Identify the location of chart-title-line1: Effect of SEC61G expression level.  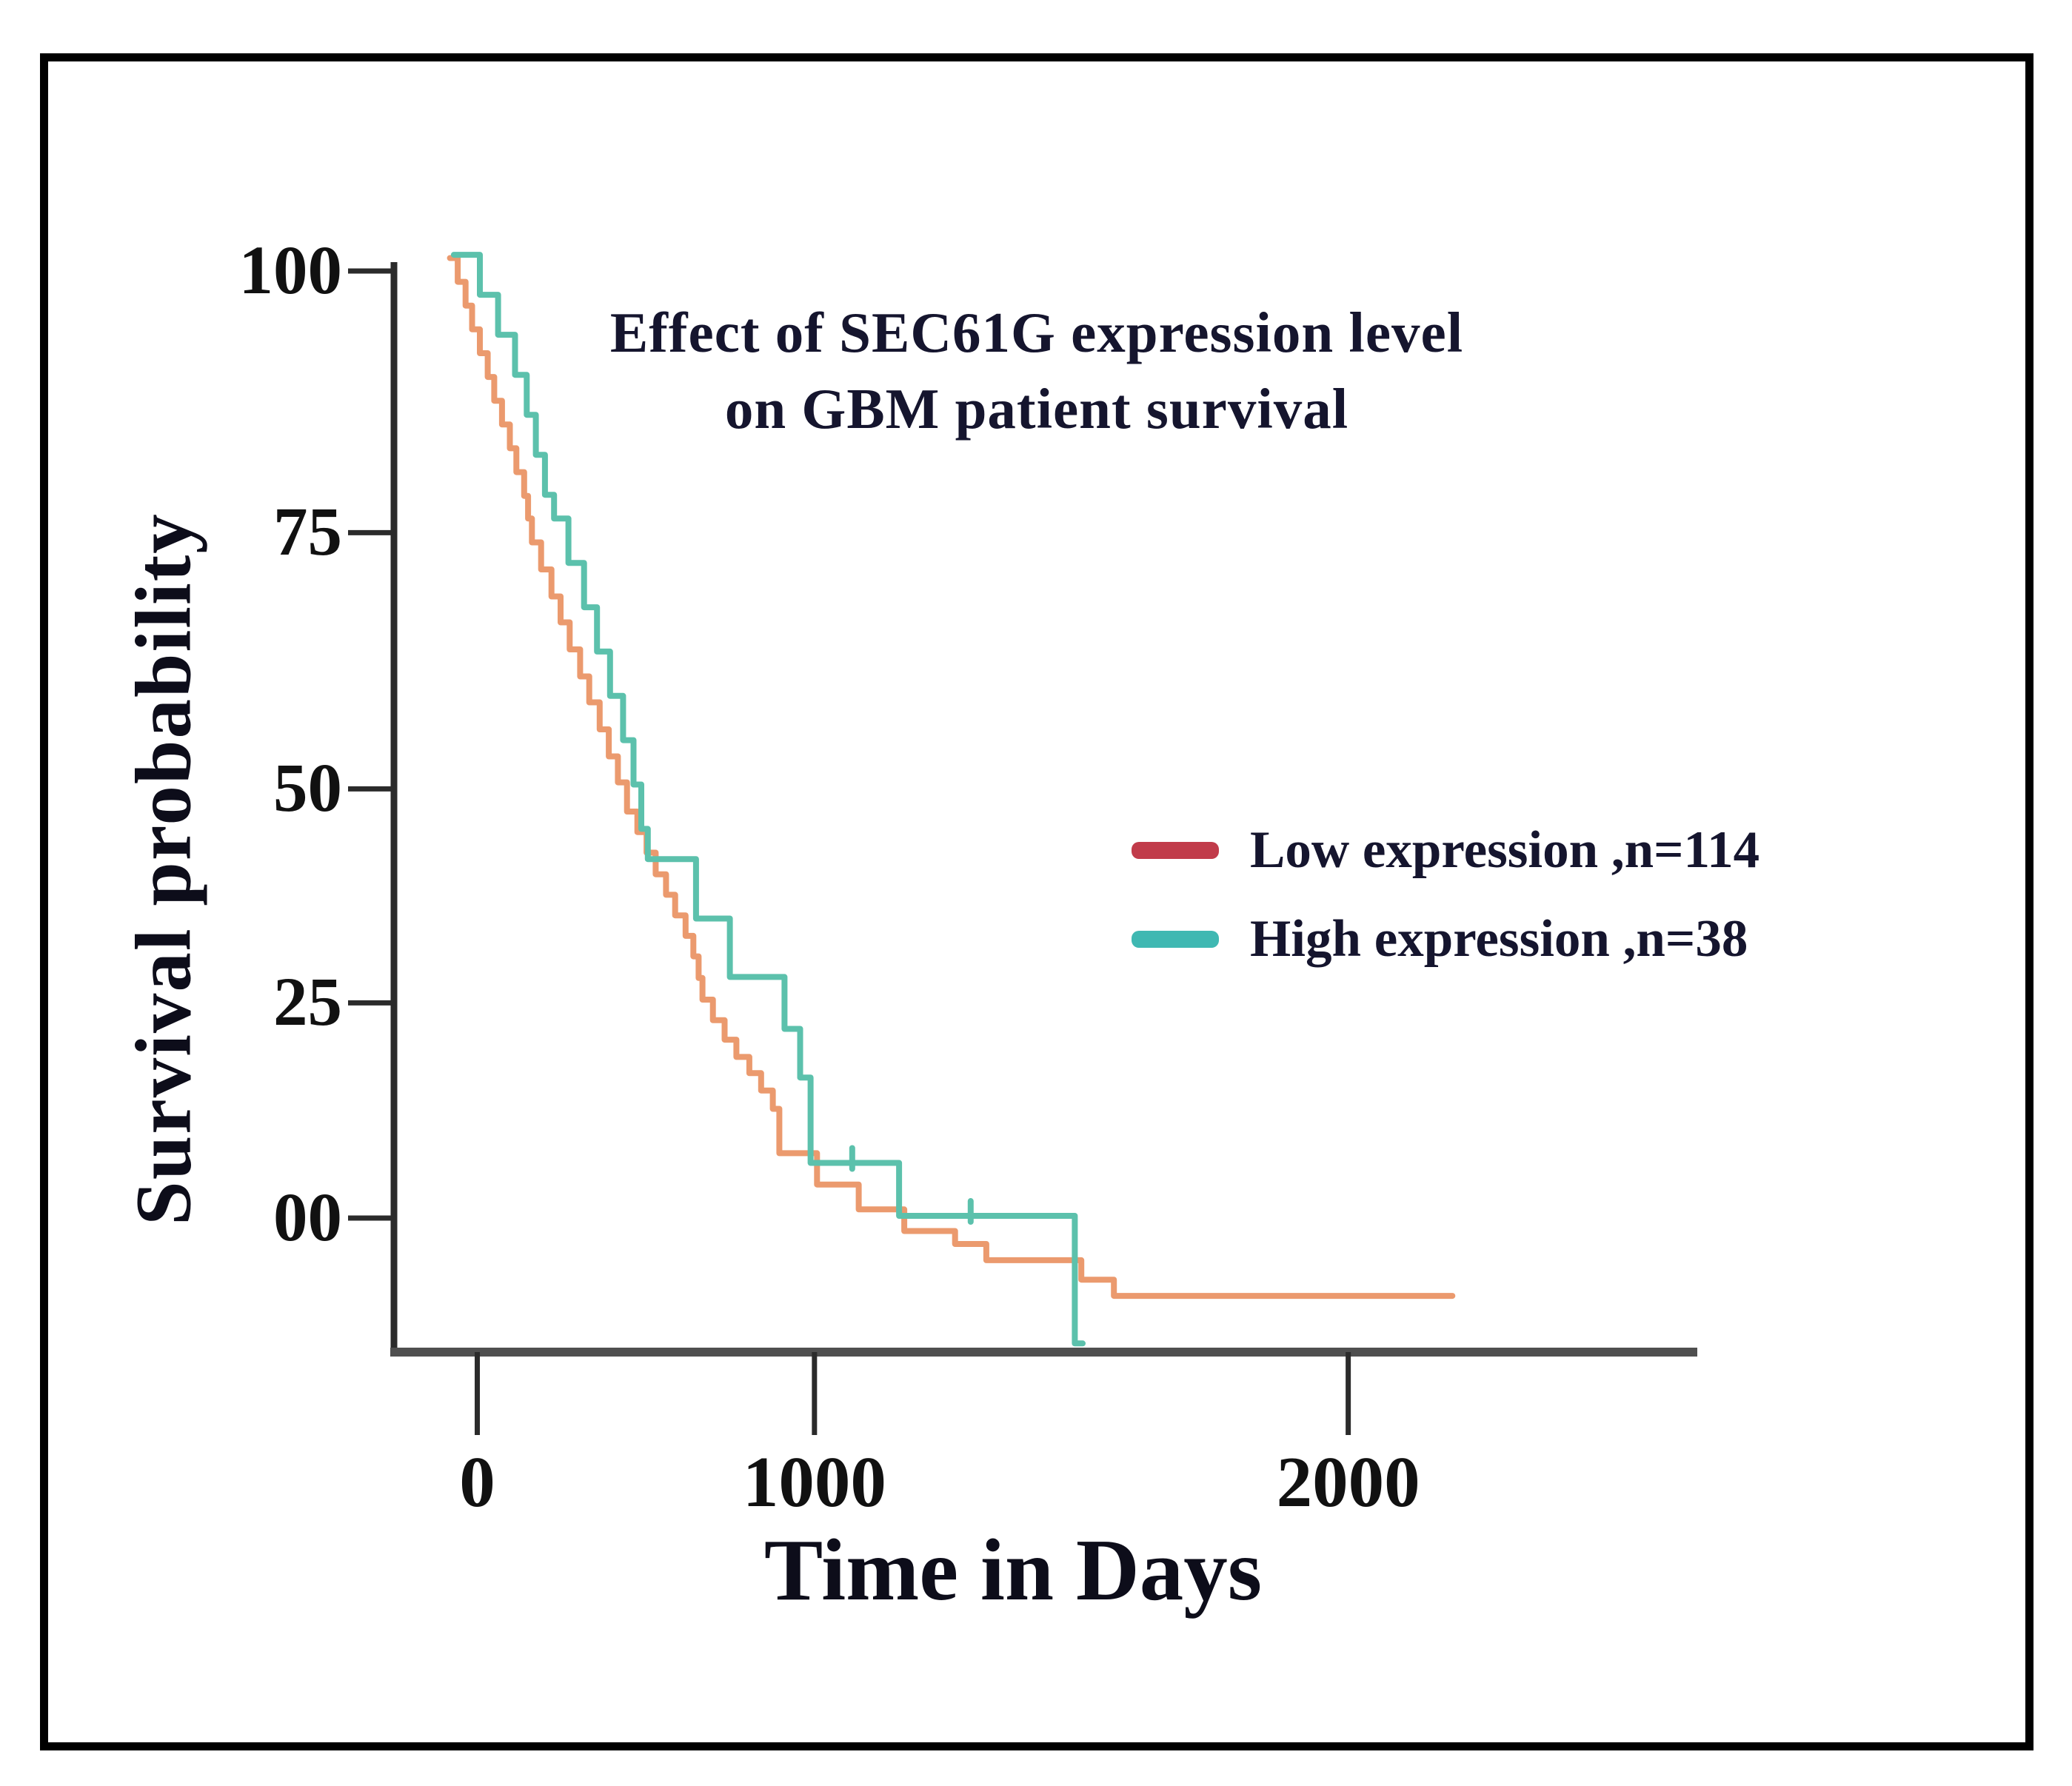
(1036, 332).